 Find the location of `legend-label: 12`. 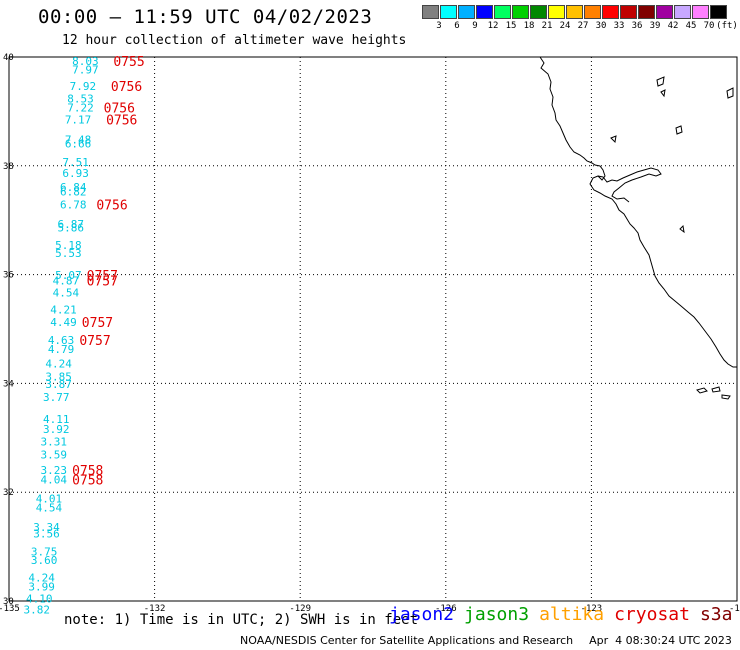

legend-label: 12 is located at coordinates (493, 26).